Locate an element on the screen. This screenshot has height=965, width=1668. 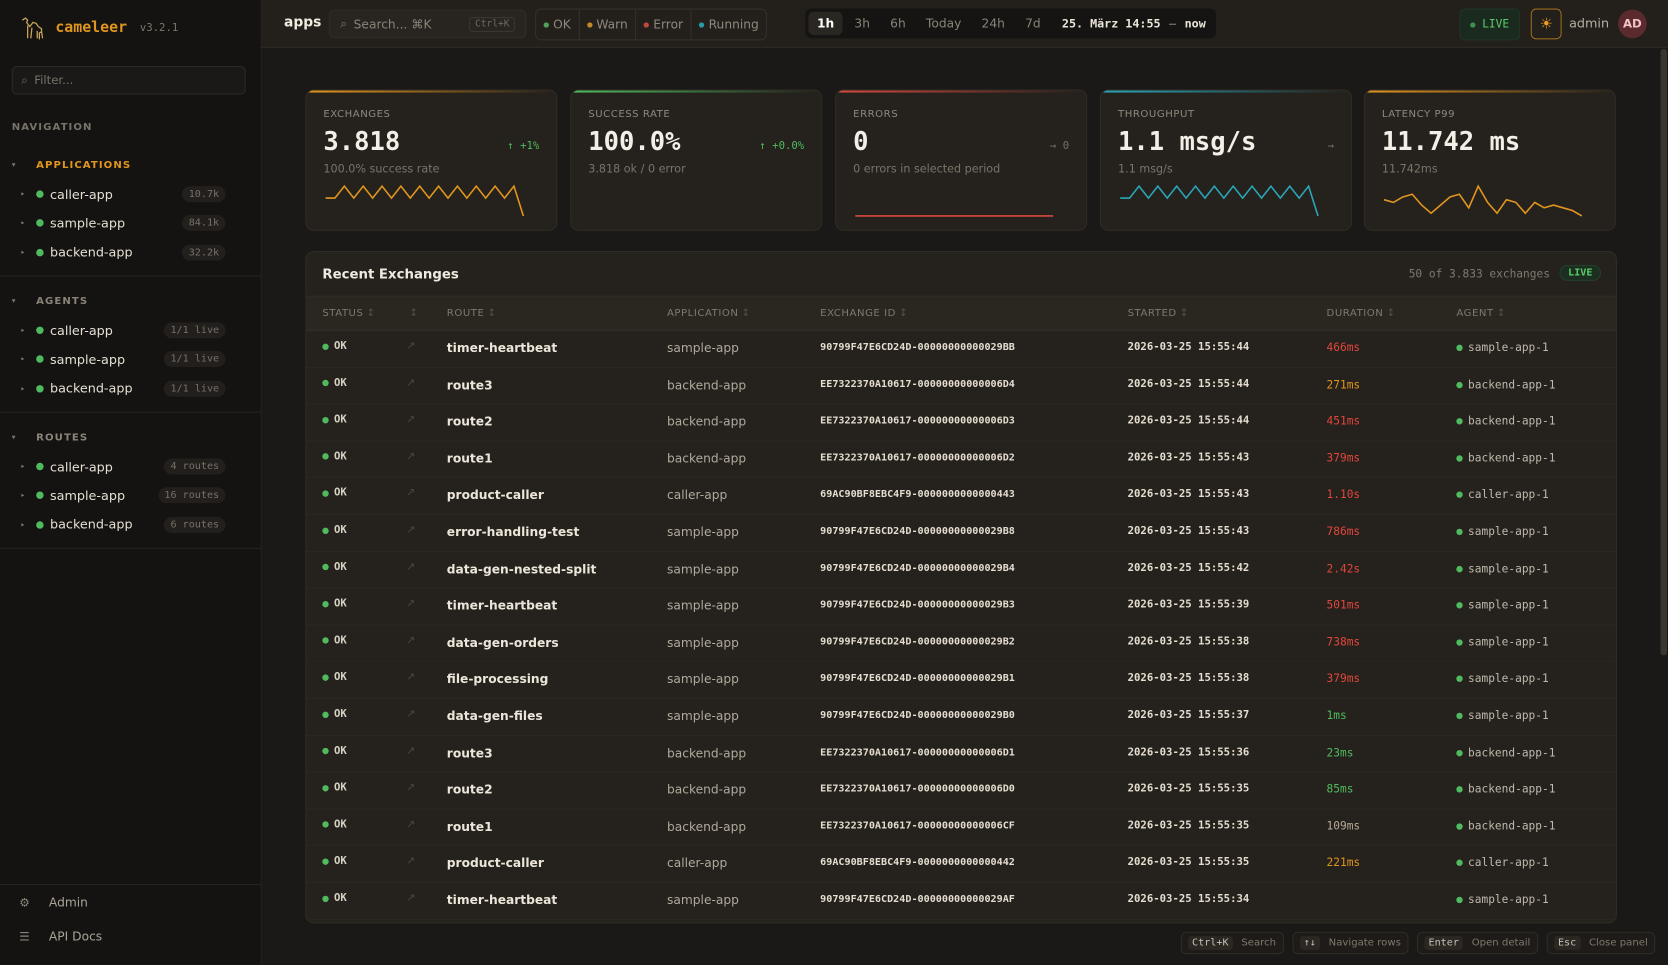
sidebar-item-sample-app: ▸ sample-app 1/1 live is located at coordinates (130, 359).